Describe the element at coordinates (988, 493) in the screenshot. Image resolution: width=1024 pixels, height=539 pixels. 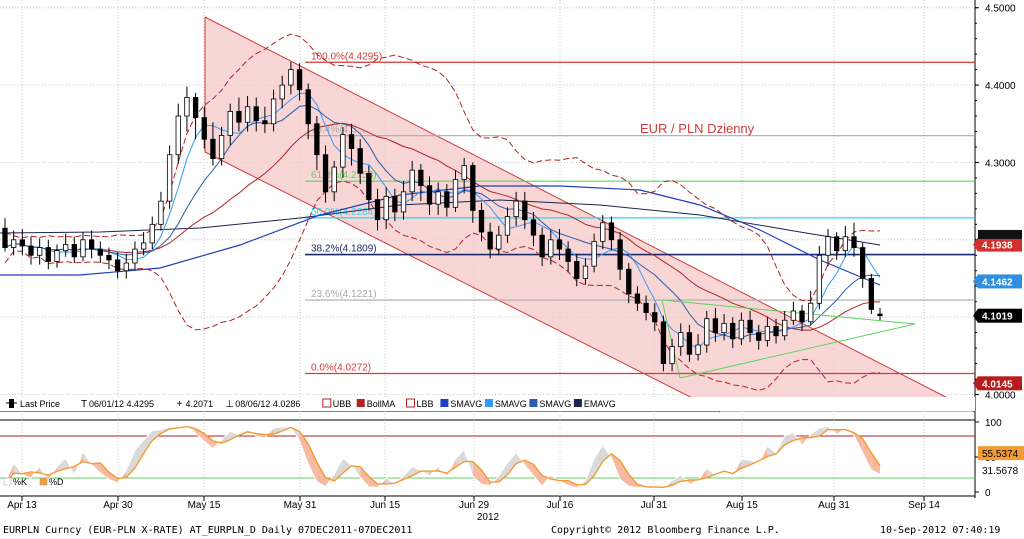
I see `osc-tick-label: 0` at that location.